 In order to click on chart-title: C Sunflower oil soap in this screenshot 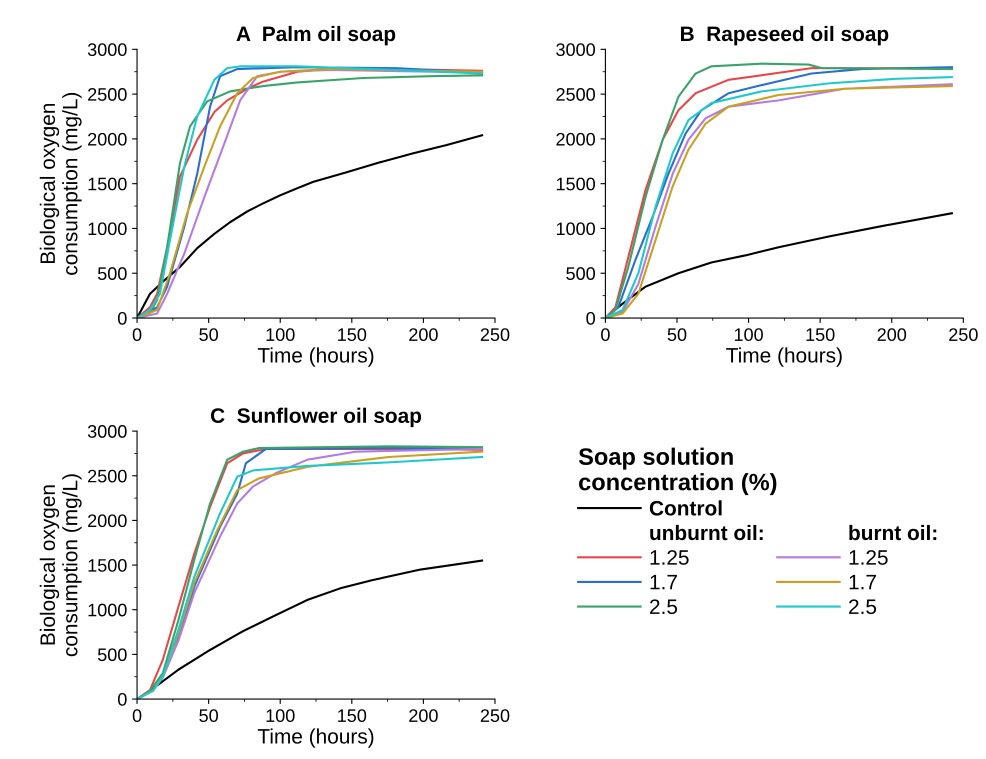, I will do `click(316, 418)`.